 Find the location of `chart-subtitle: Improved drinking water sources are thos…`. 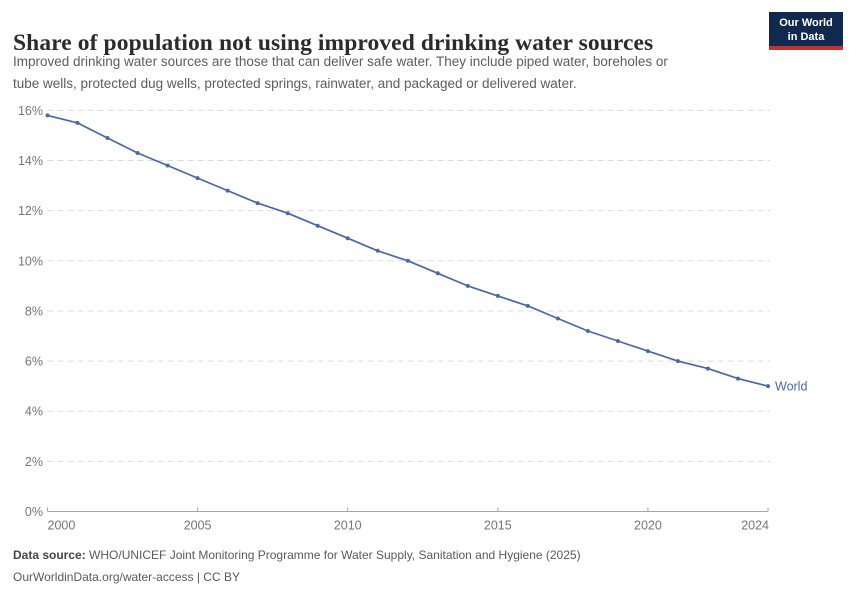

chart-subtitle: Improved drinking water sources are thos… is located at coordinates (393, 72).